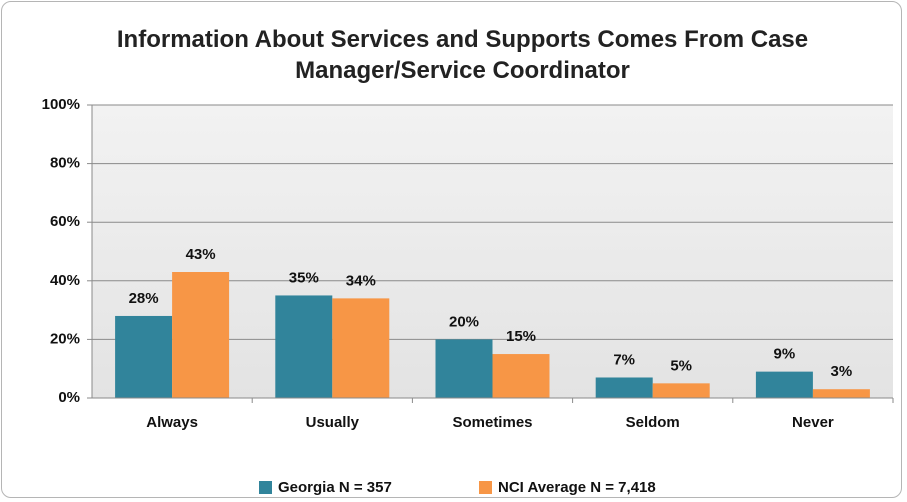 This screenshot has height=502, width=907. I want to click on y-tick-label: 80%, so click(65, 163).